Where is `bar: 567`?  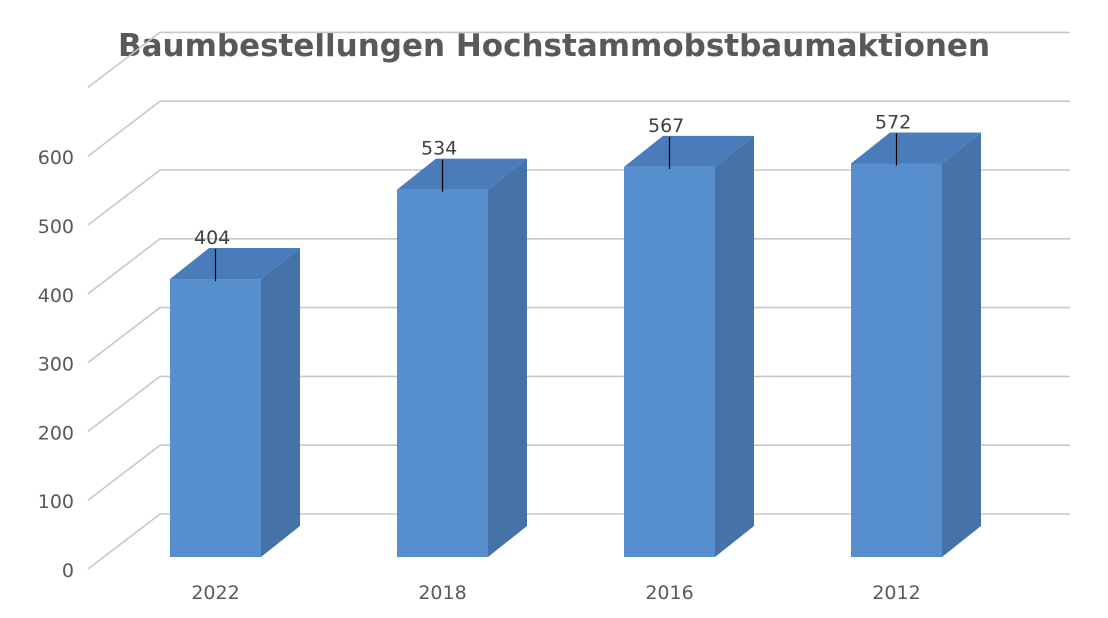
bar: 567 is located at coordinates (689, 336).